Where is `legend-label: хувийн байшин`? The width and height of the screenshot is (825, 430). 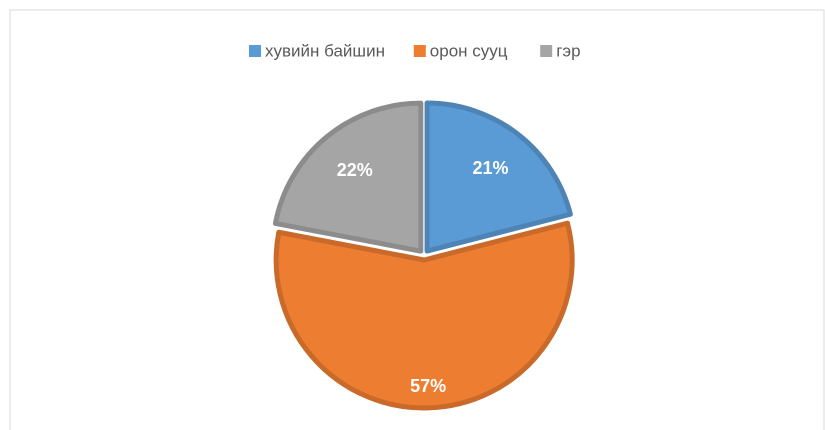 legend-label: хувийн байшин is located at coordinates (325, 50).